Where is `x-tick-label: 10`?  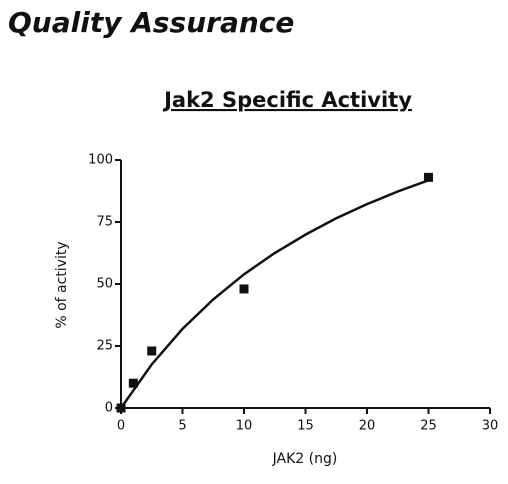
x-tick-label: 10 is located at coordinates (244, 426).